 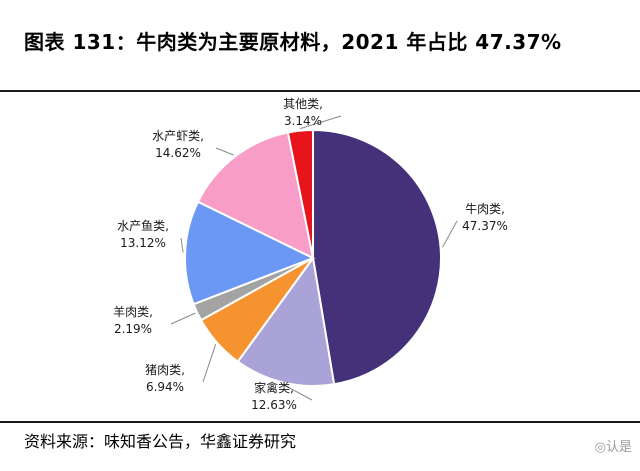 I want to click on slice-label-value: 3.14%, so click(x=303, y=121).